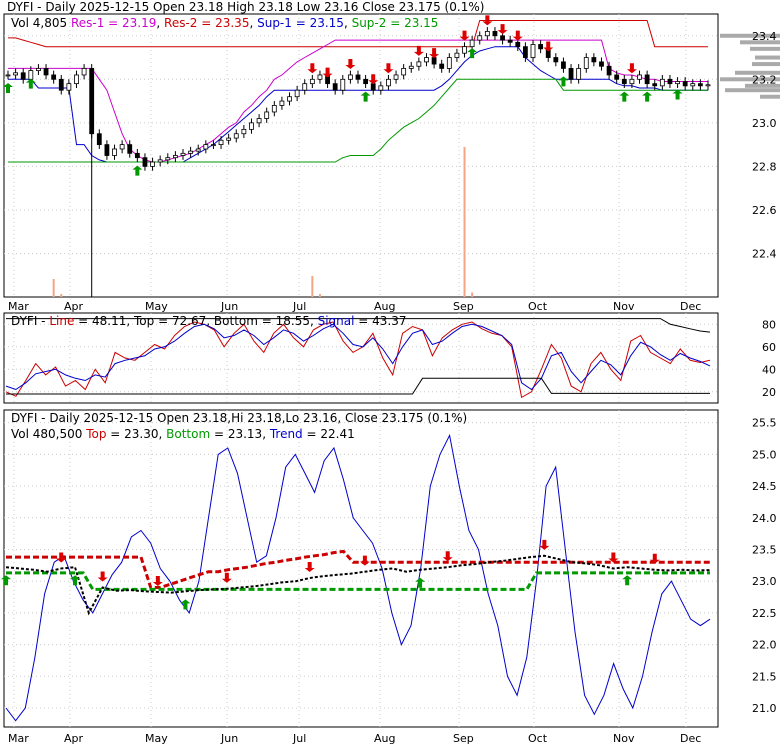 The width and height of the screenshot is (780, 745). Describe the element at coordinates (764, 708) in the screenshot. I see `trend-y-tick: 21.0` at that location.